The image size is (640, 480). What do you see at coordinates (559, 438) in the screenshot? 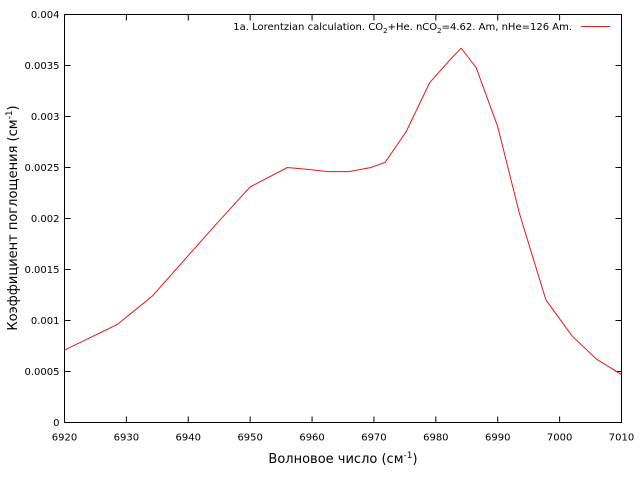
I see `x-tick-label: 7000` at bounding box center [559, 438].